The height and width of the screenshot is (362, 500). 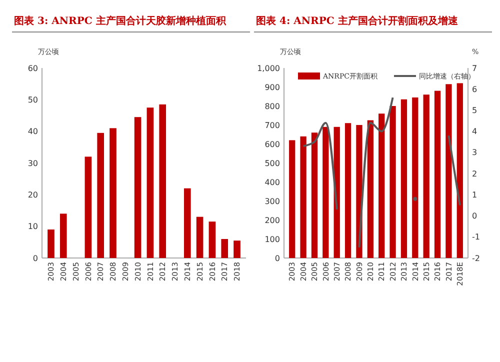 I want to click on y2-tick-label: 6, so click(x=475, y=89).